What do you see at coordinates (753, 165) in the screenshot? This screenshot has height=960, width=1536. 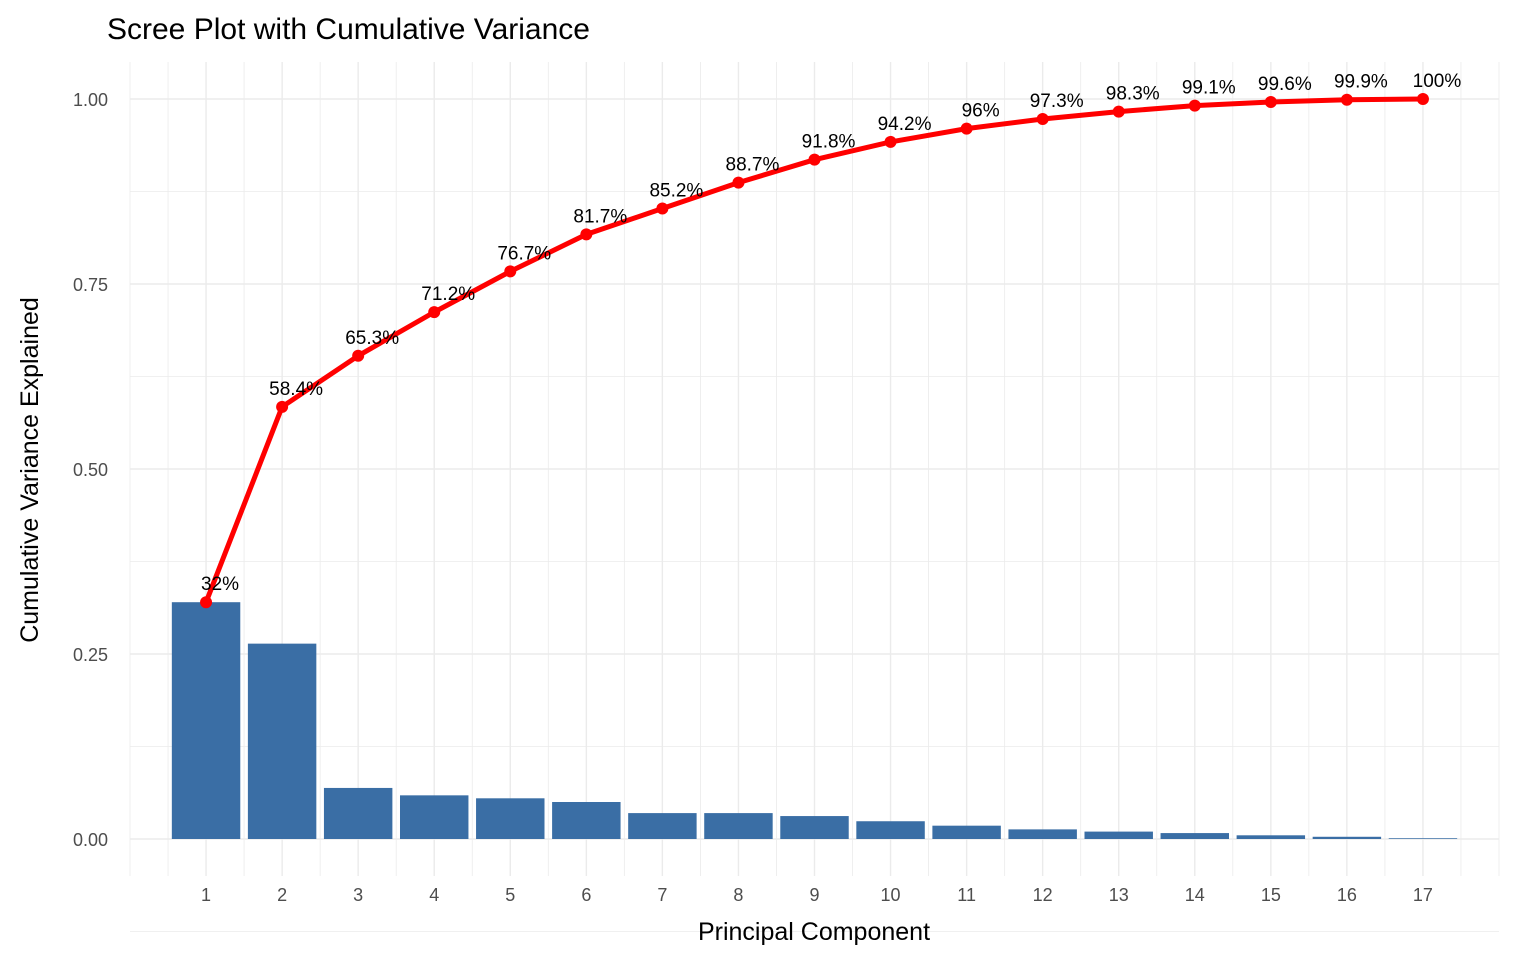 I see `data-label: 88.7%` at bounding box center [753, 165].